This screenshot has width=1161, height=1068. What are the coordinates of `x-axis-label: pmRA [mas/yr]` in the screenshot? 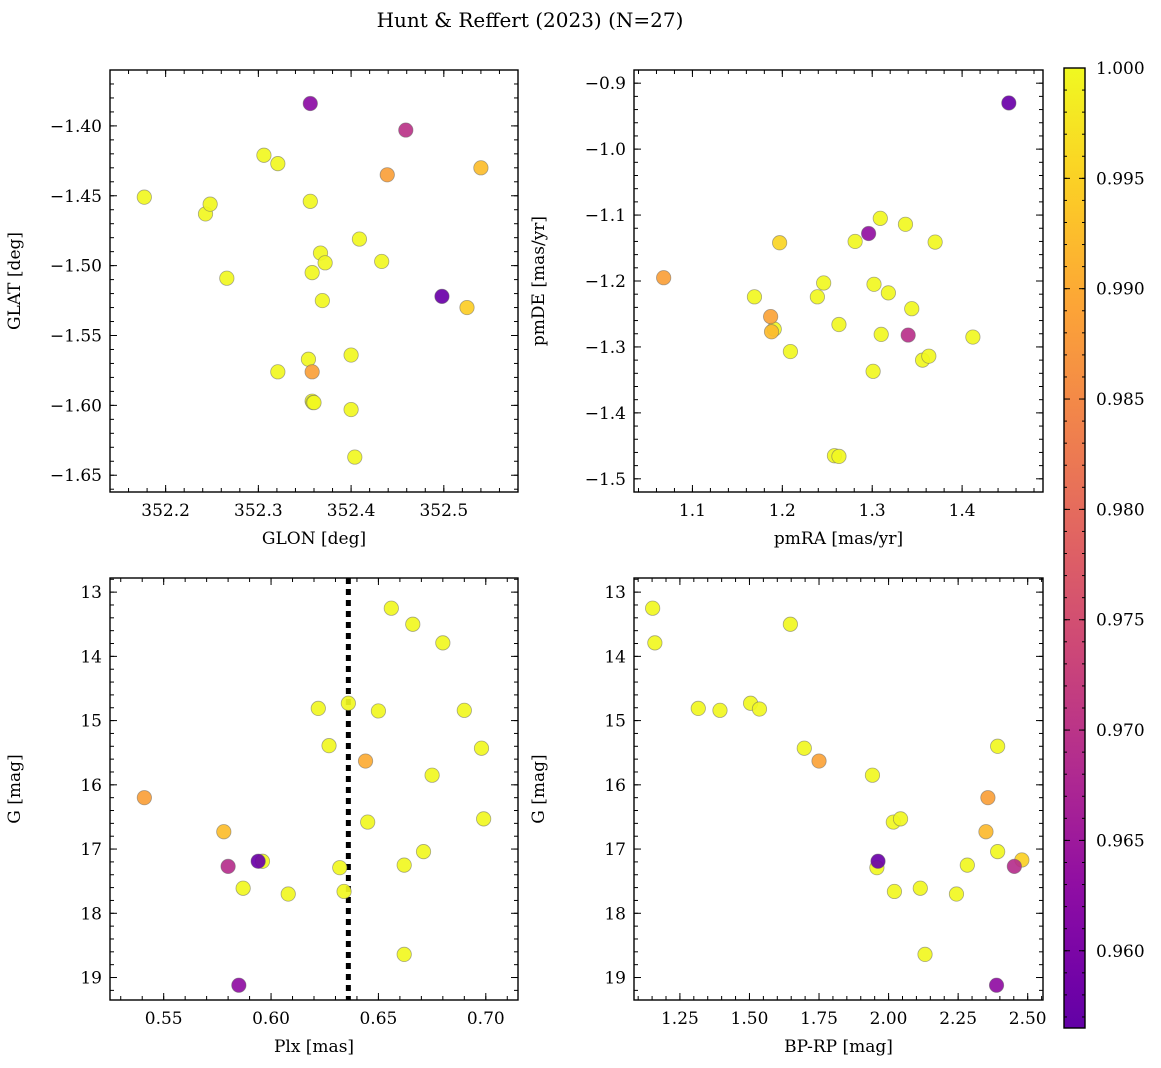 It's located at (838, 539).